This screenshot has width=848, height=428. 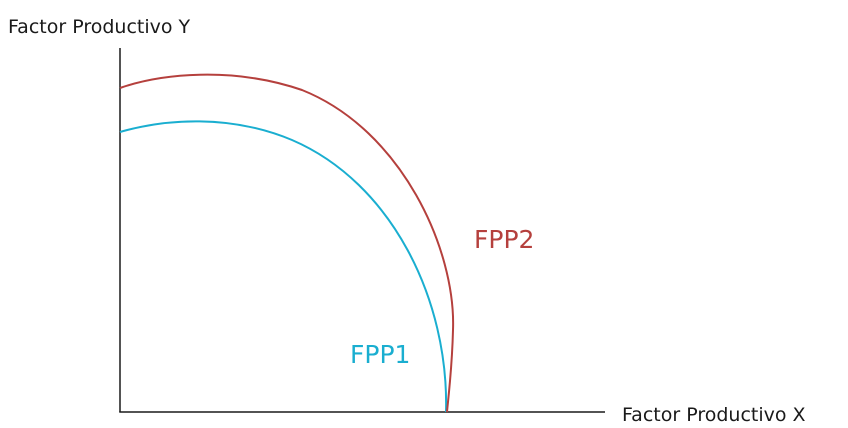 I want to click on fpp2-label: FPP2, so click(x=504, y=239).